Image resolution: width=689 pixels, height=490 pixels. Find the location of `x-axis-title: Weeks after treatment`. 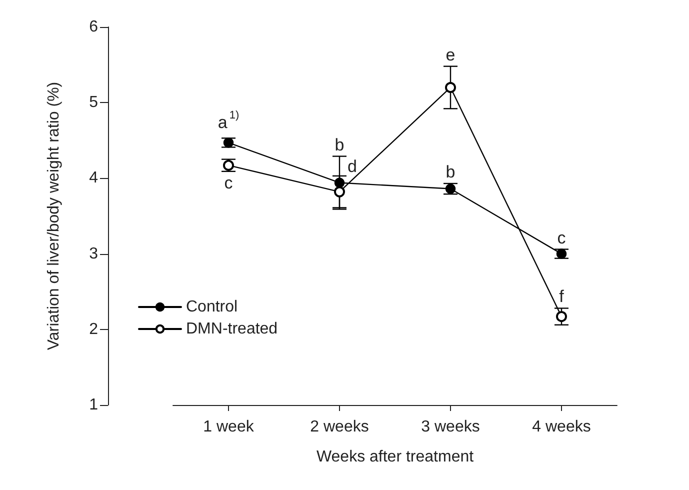

x-axis-title: Weeks after treatment is located at coordinates (395, 457).